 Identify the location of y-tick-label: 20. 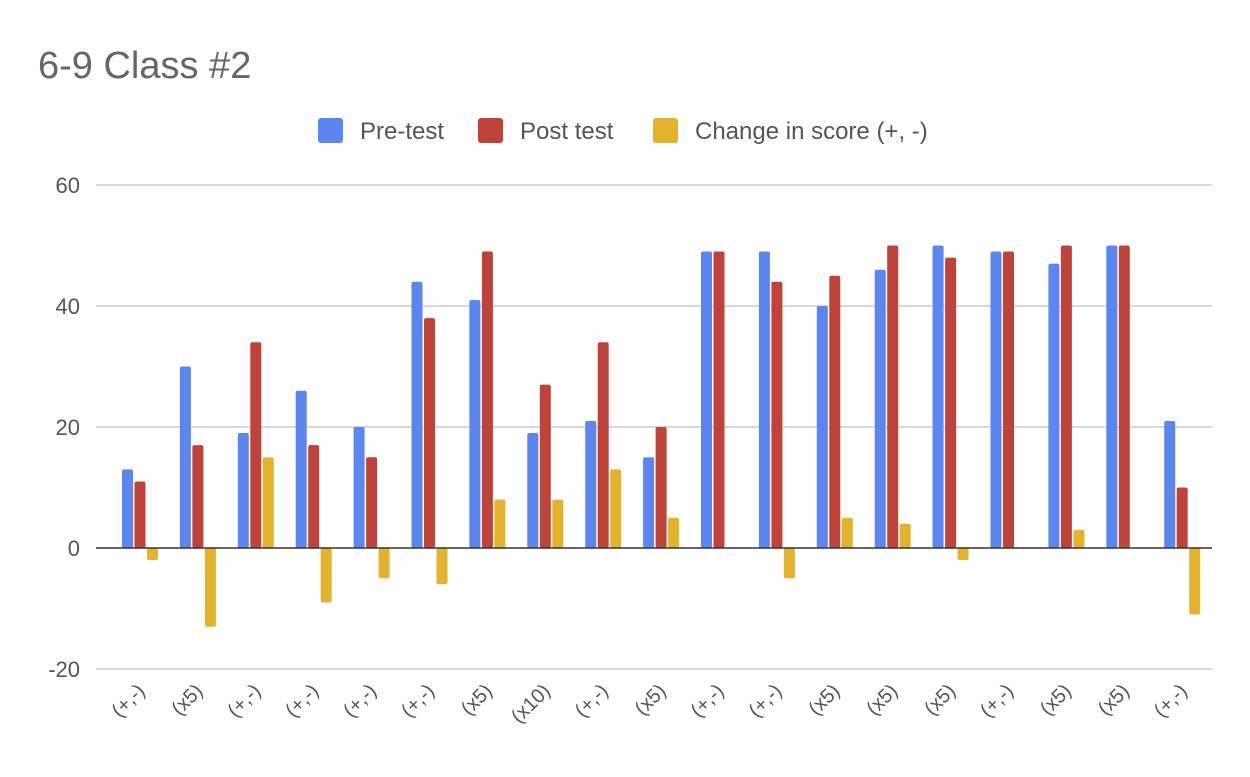
(68, 427).